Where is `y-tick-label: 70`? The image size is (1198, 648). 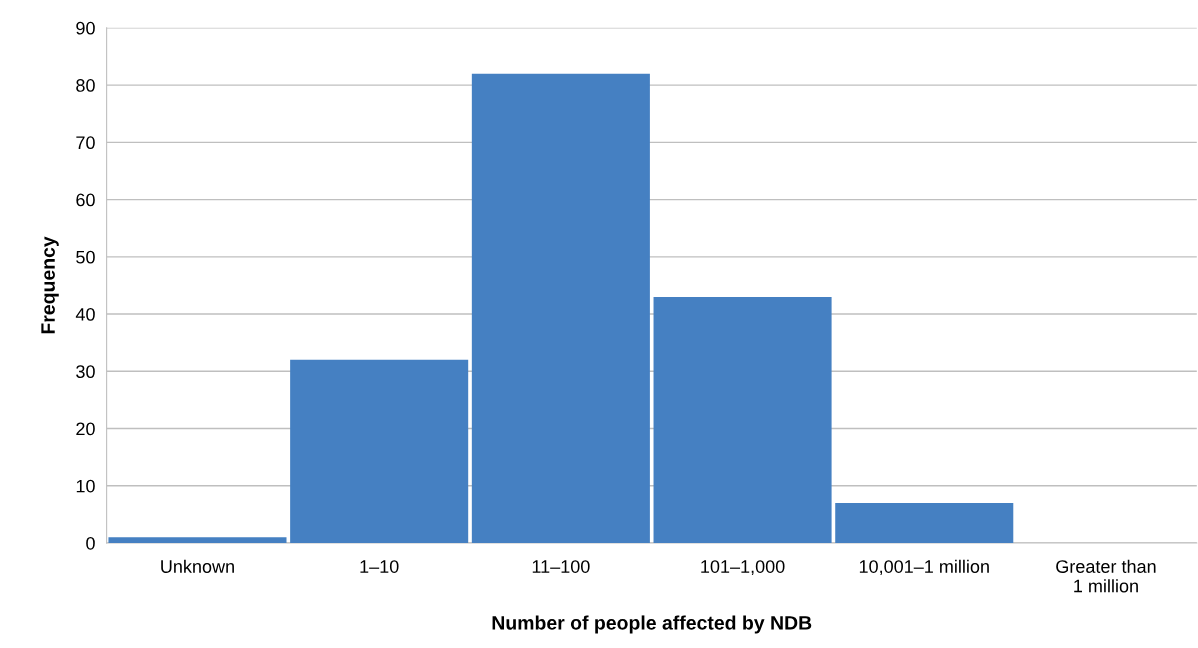
y-tick-label: 70 is located at coordinates (85, 143).